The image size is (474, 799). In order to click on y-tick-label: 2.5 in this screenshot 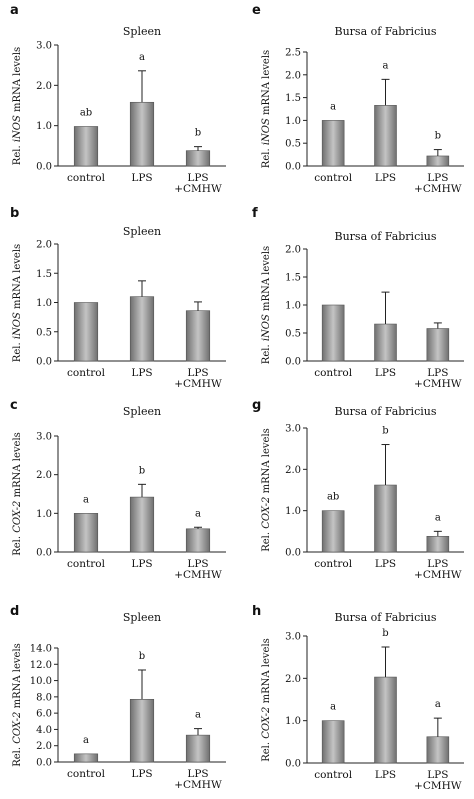, I will do `click(293, 53)`.